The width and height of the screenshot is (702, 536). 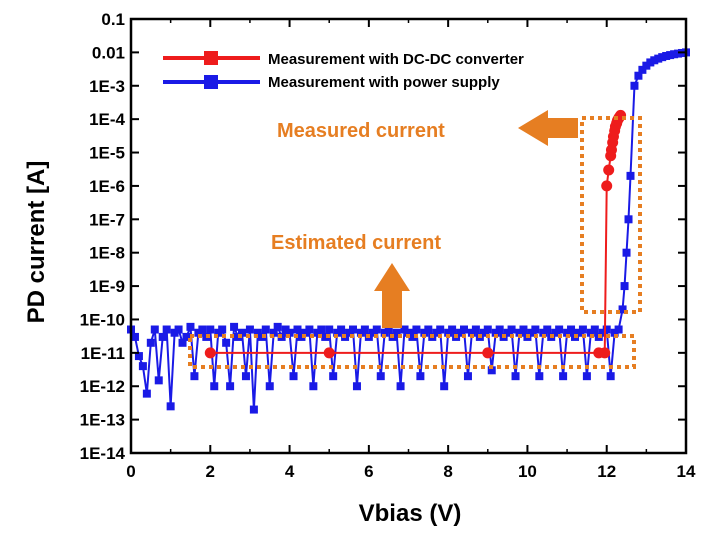 I want to click on y-tick-label: 1E-8, so click(x=107, y=253).